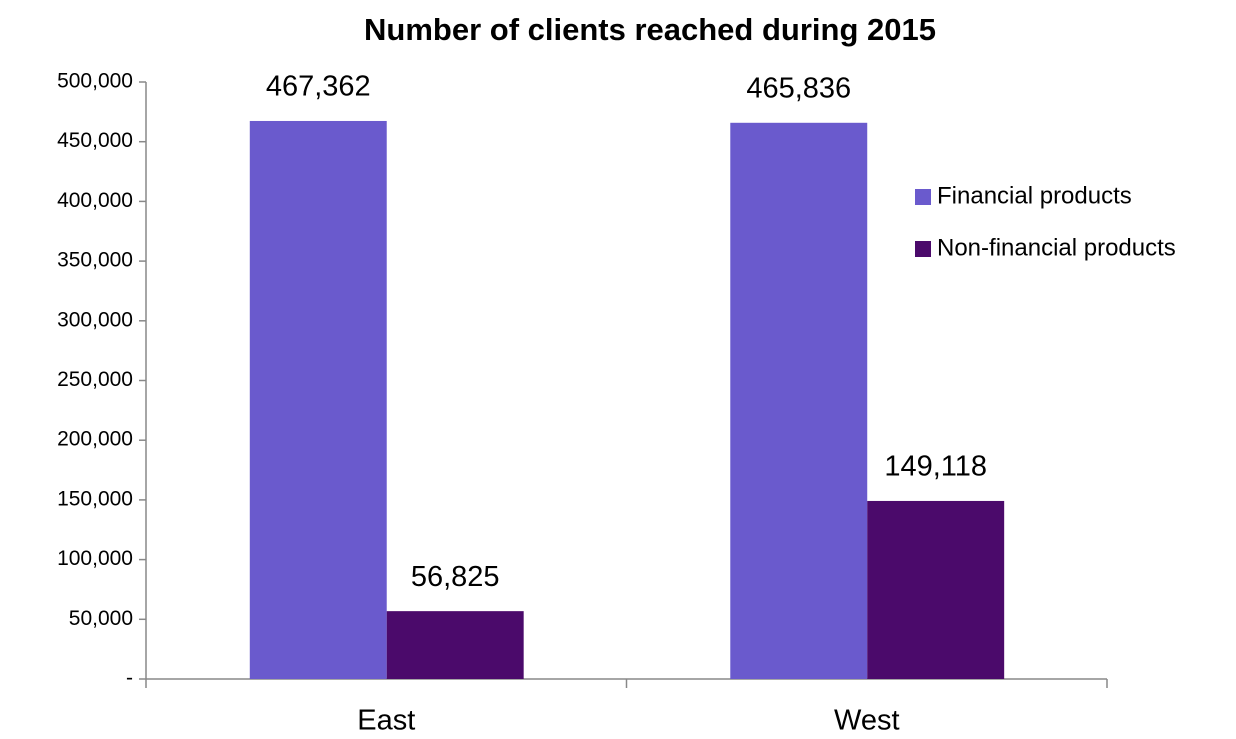 The image size is (1236, 739). What do you see at coordinates (95, 439) in the screenshot?
I see `y-tick-label: 200,000` at bounding box center [95, 439].